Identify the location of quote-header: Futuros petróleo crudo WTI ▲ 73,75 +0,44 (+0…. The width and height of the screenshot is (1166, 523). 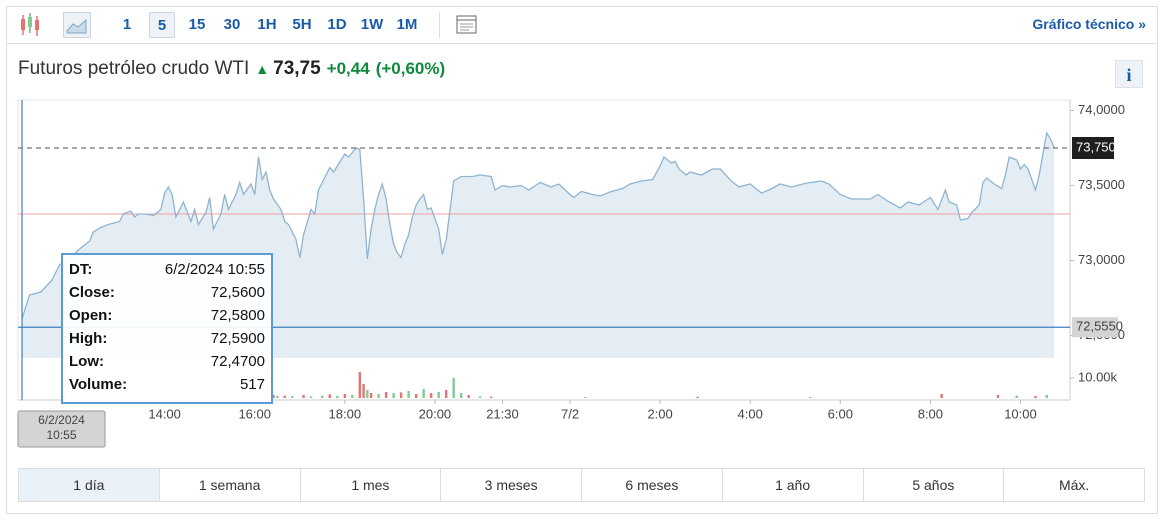
(234, 69).